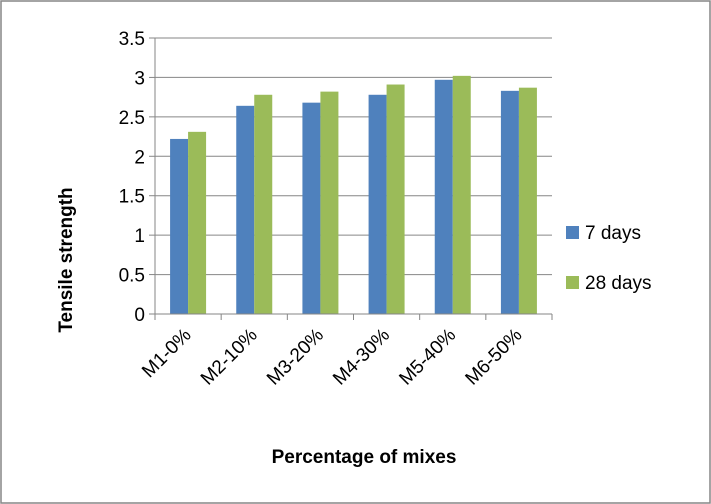  What do you see at coordinates (132, 39) in the screenshot?
I see `y-tick-label: 3.5` at bounding box center [132, 39].